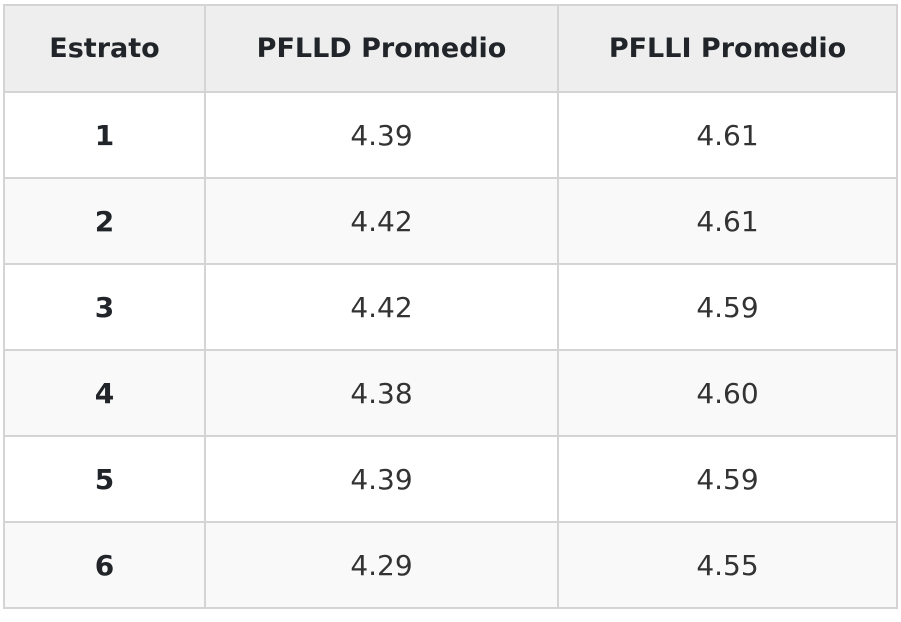 The image size is (901, 622). Describe the element at coordinates (104, 48) in the screenshot. I see `column-header-estrato: Estrato` at that location.